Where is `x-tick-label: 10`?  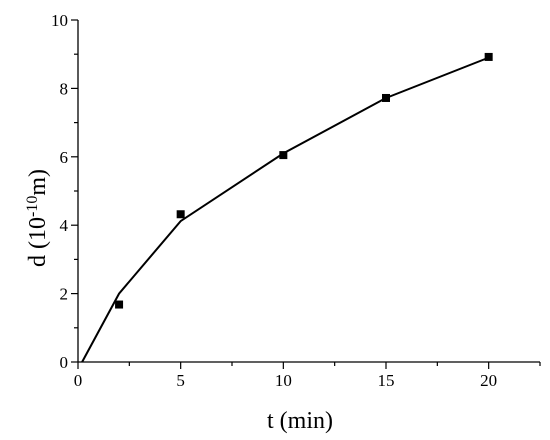 x-tick-label: 10 is located at coordinates (283, 380).